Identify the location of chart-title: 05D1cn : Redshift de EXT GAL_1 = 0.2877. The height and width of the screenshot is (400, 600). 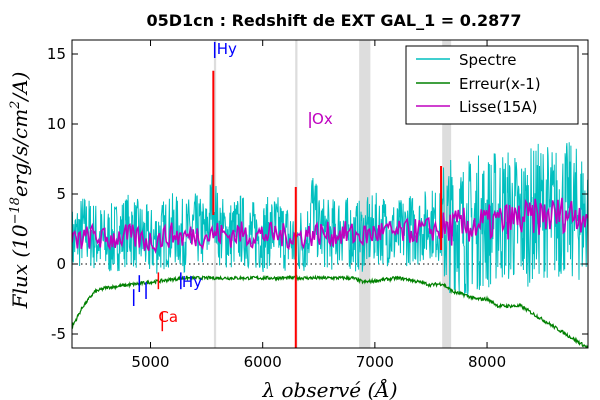
(333, 20).